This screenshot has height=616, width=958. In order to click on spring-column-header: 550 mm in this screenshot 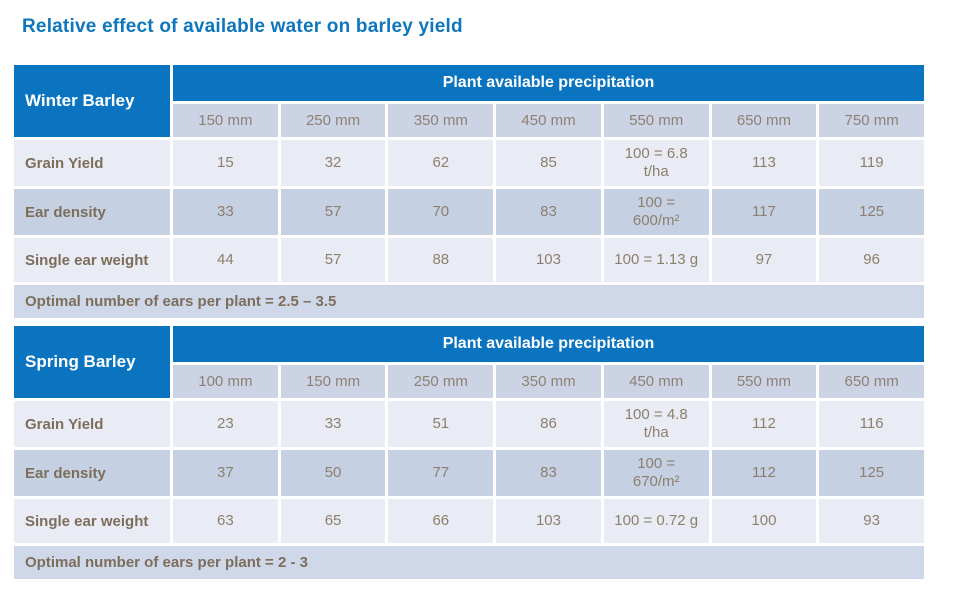, I will do `click(764, 381)`.